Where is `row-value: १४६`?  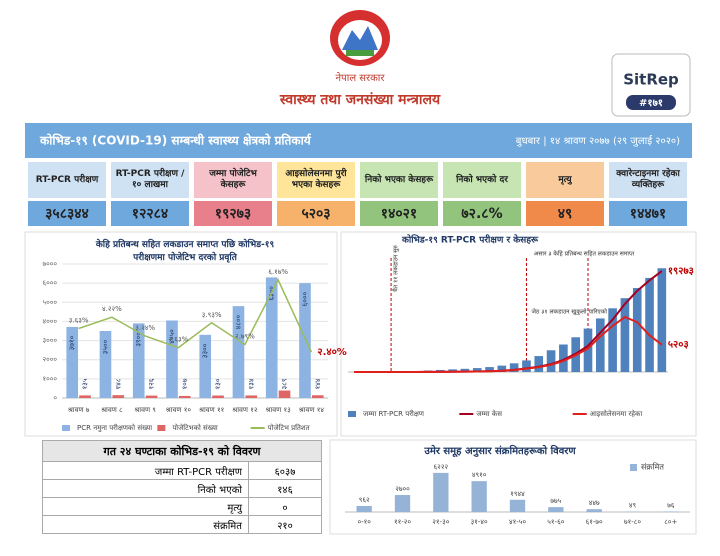
row-value: १४६ is located at coordinates (285, 488).